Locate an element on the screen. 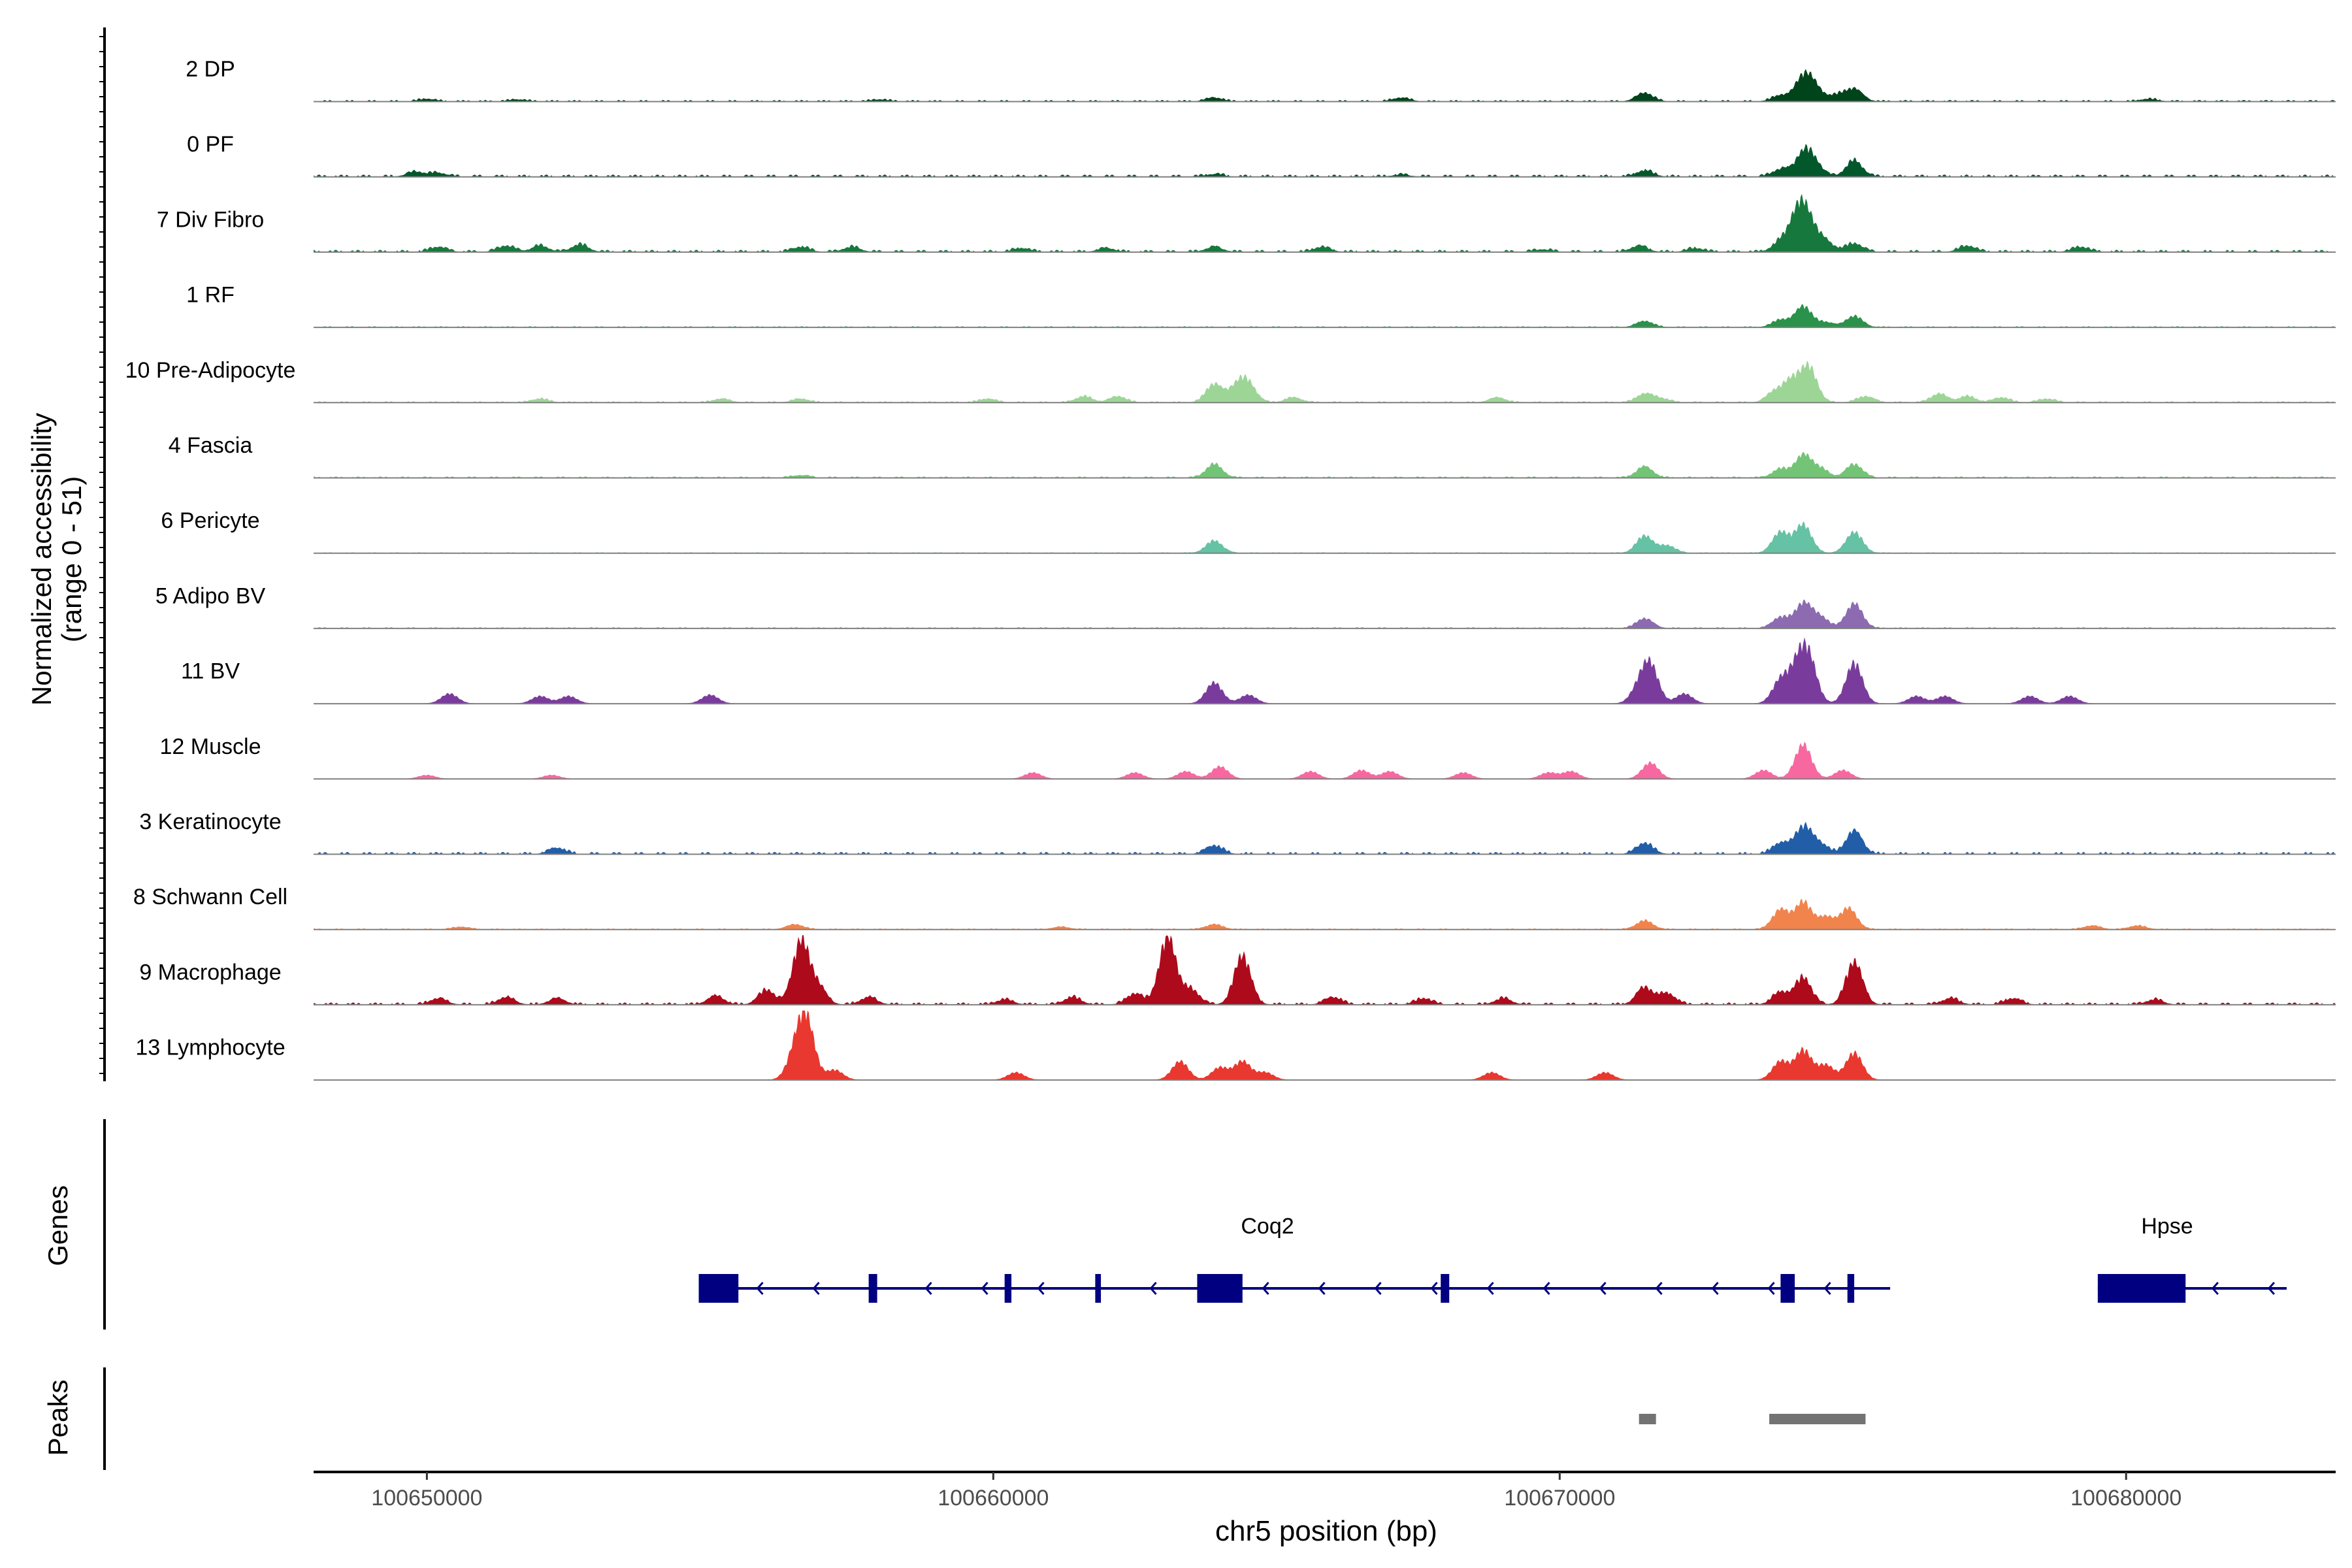 The width and height of the screenshot is (2352, 1568). track-label: 2 DP is located at coordinates (210, 69).